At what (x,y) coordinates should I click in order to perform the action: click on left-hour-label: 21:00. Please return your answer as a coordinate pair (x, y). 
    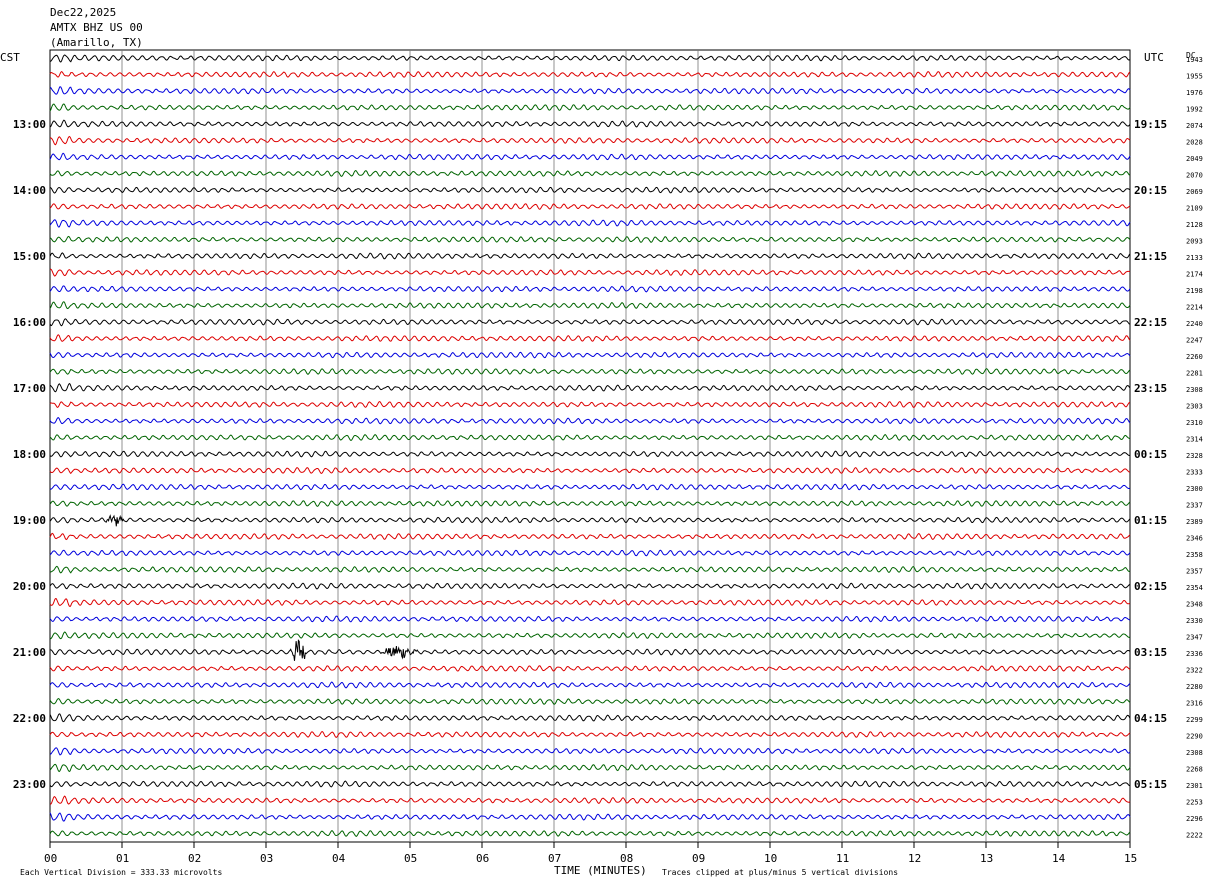
    Looking at the image, I should click on (29, 652).